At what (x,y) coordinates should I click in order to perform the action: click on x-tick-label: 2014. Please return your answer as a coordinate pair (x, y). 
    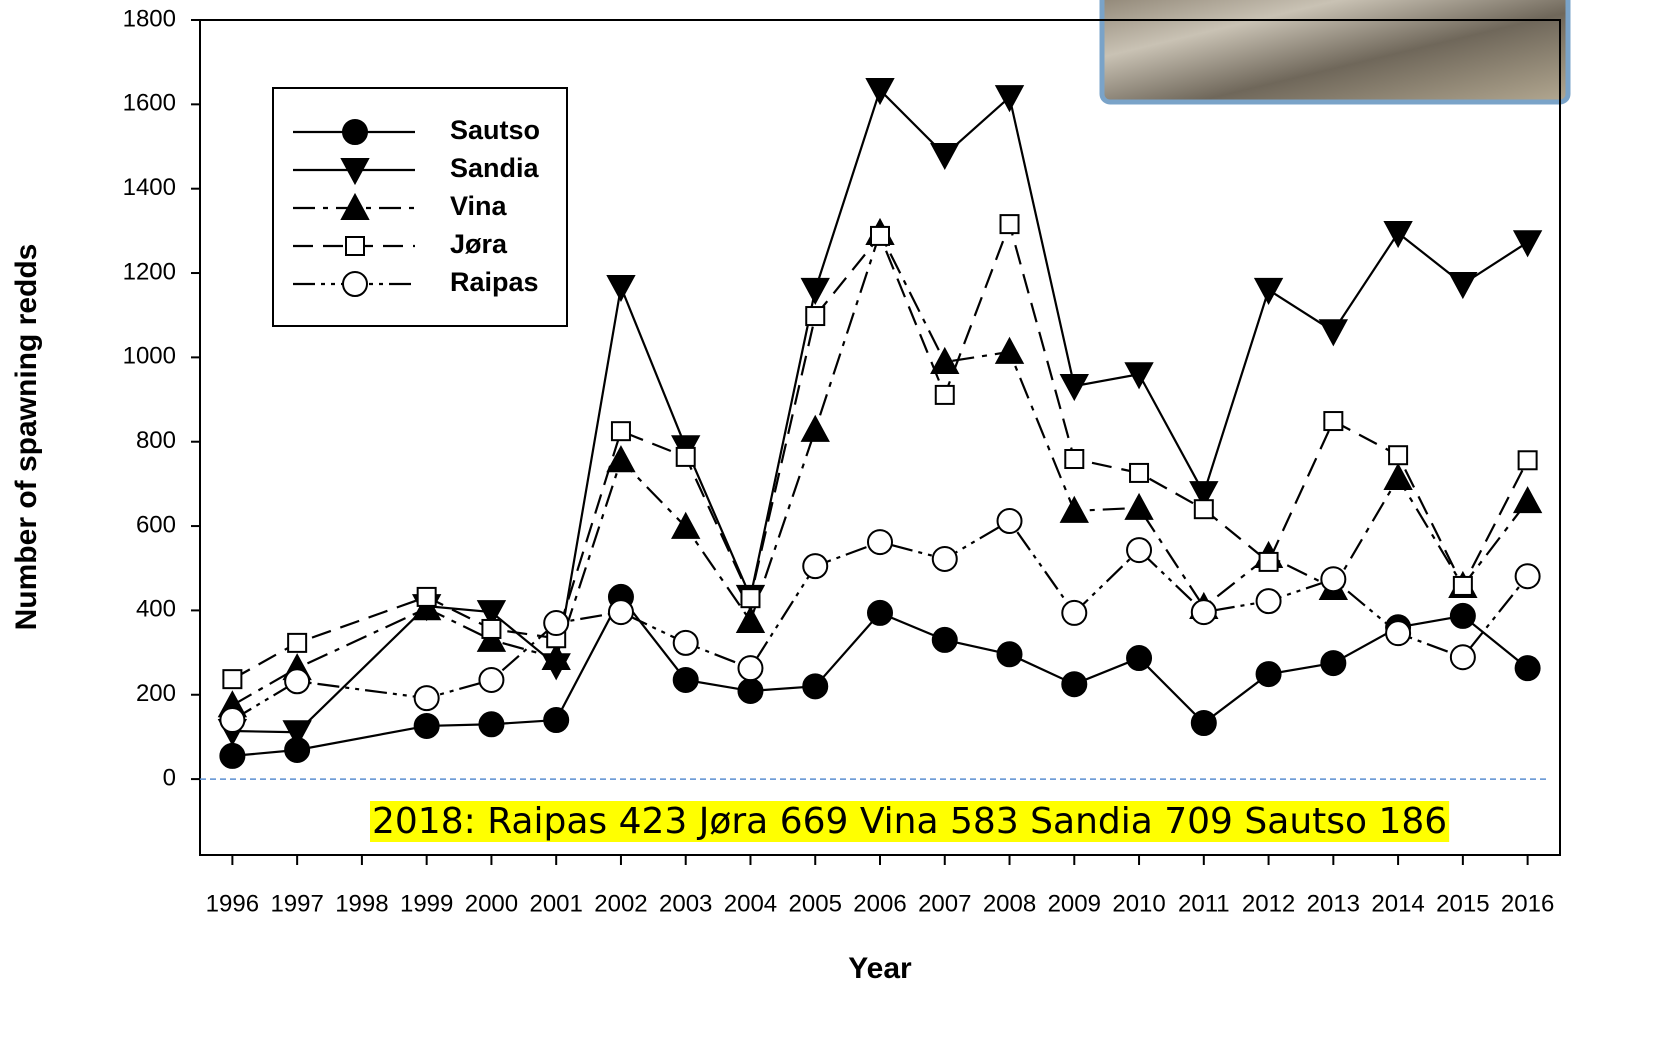
    Looking at the image, I should click on (1397, 903).